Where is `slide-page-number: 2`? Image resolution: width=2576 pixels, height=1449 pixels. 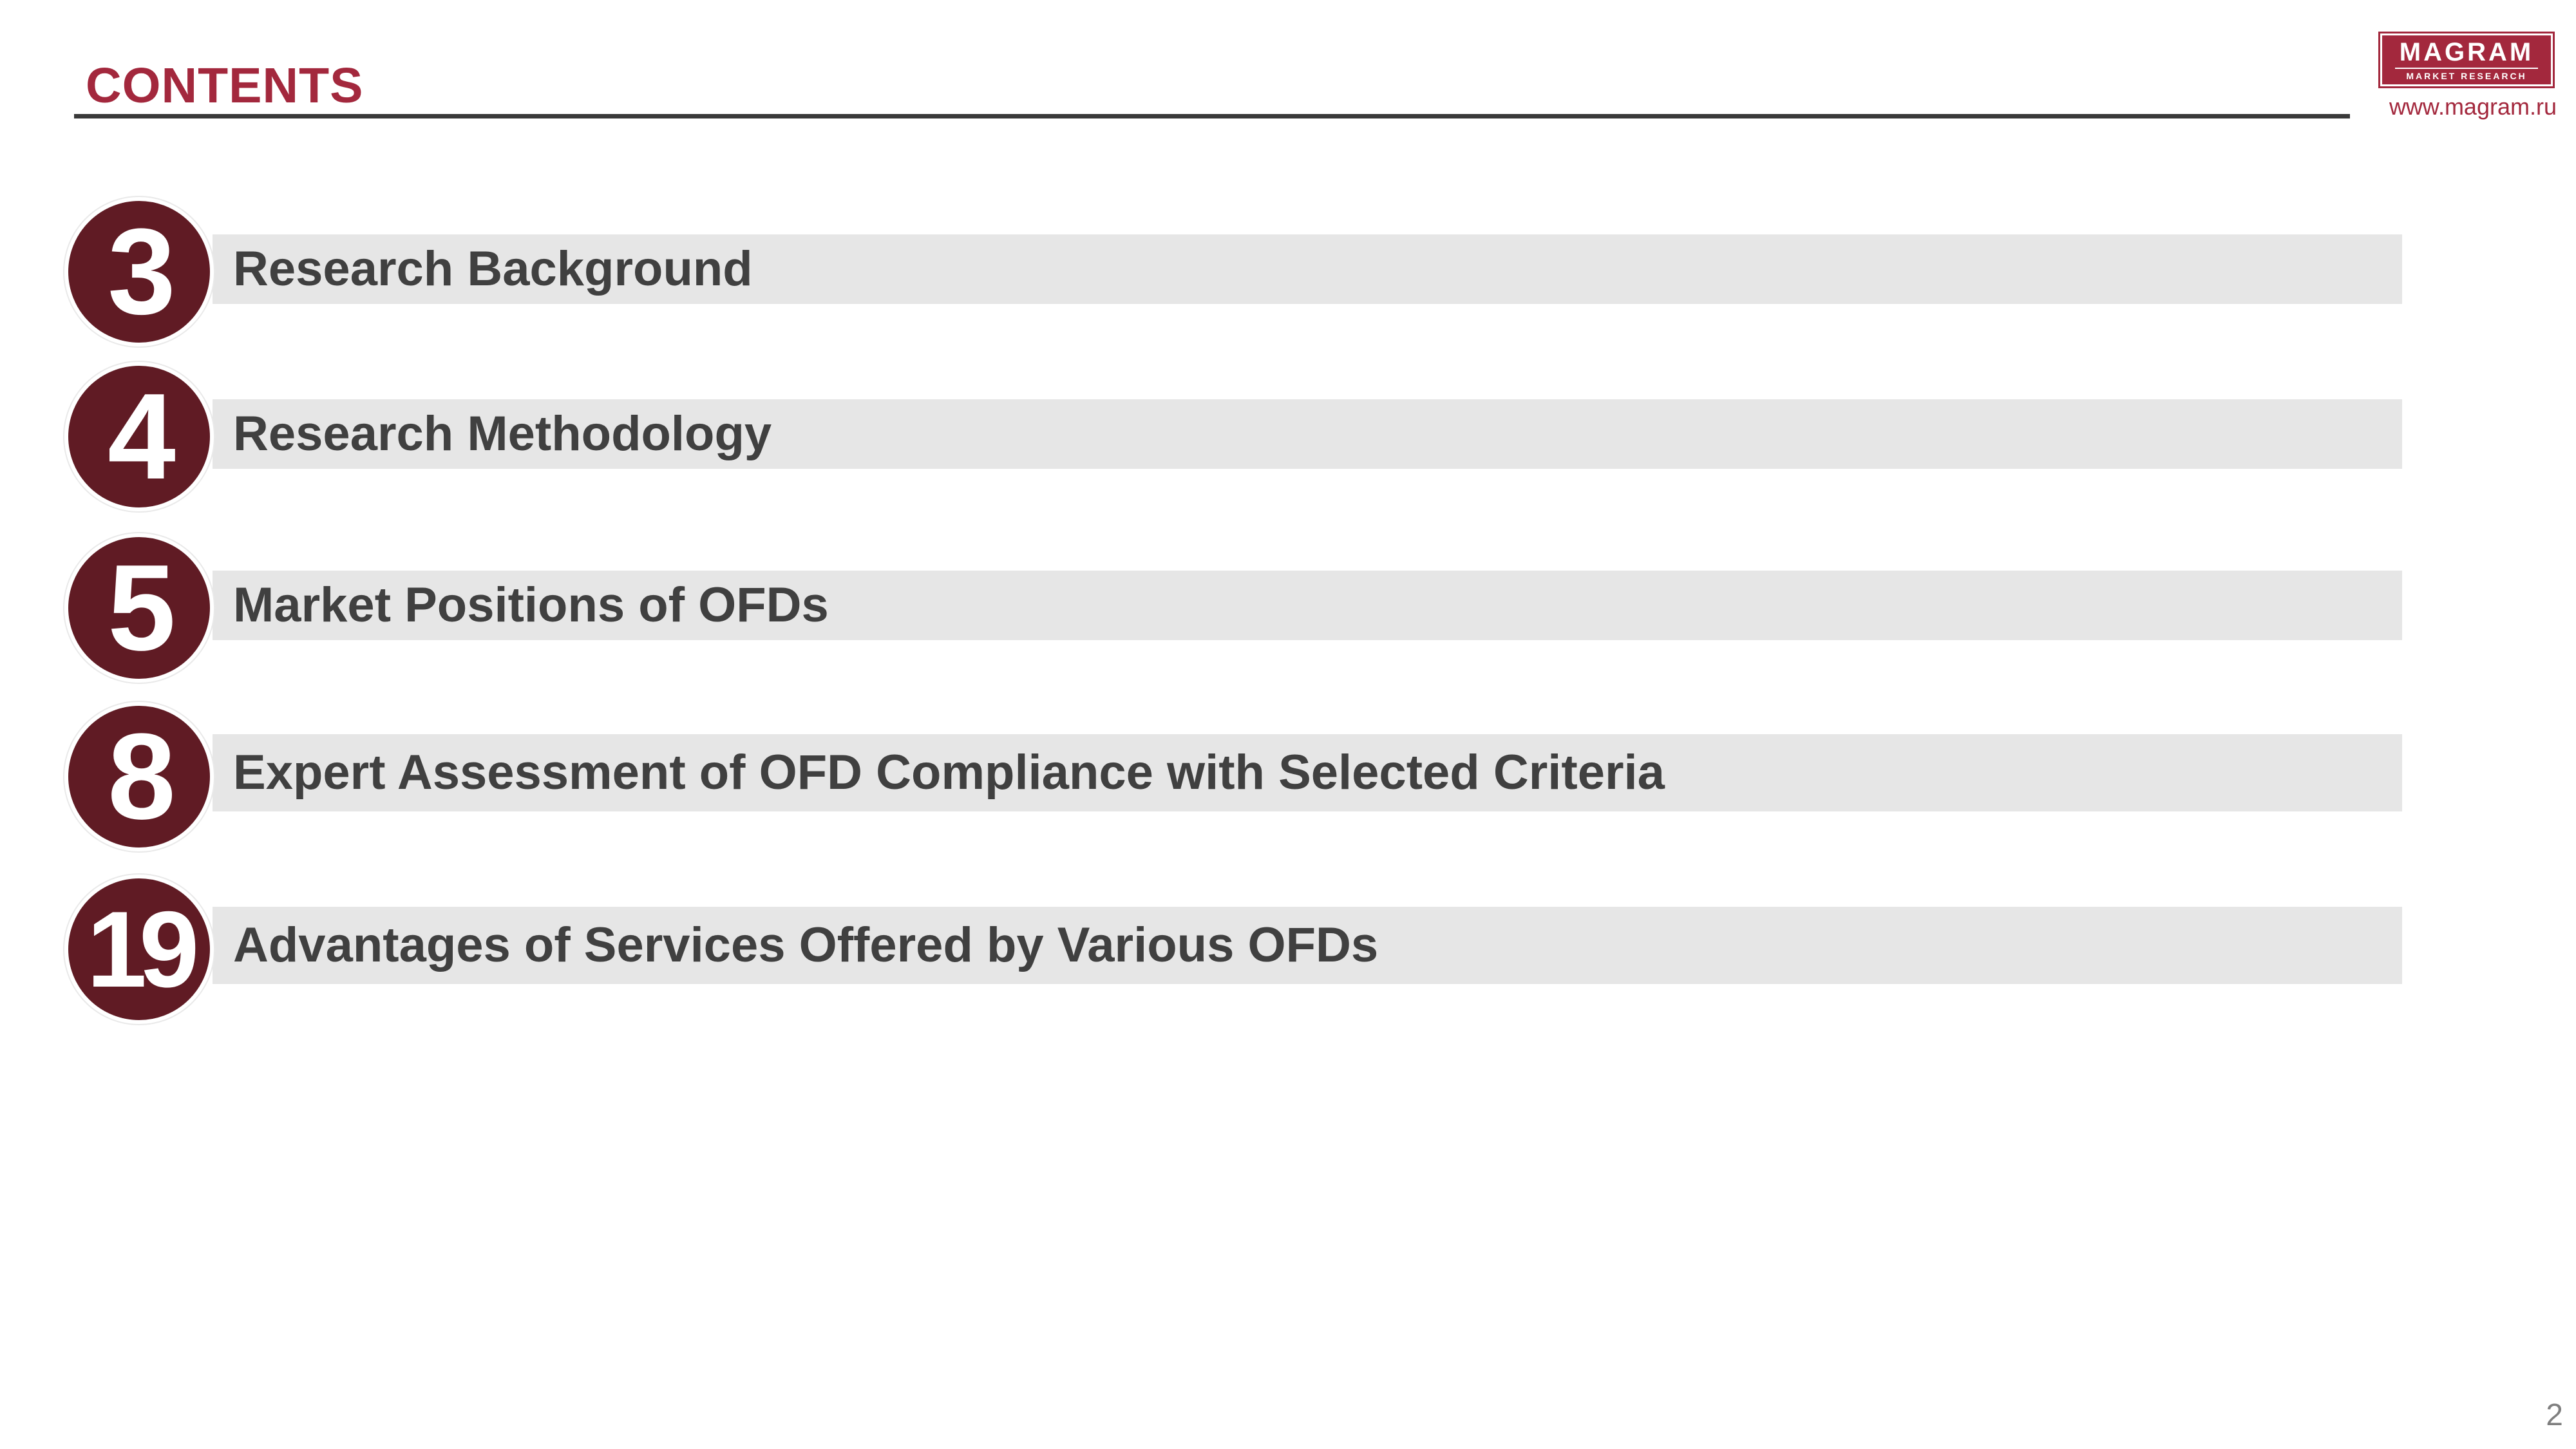 slide-page-number: 2 is located at coordinates (2555, 1415).